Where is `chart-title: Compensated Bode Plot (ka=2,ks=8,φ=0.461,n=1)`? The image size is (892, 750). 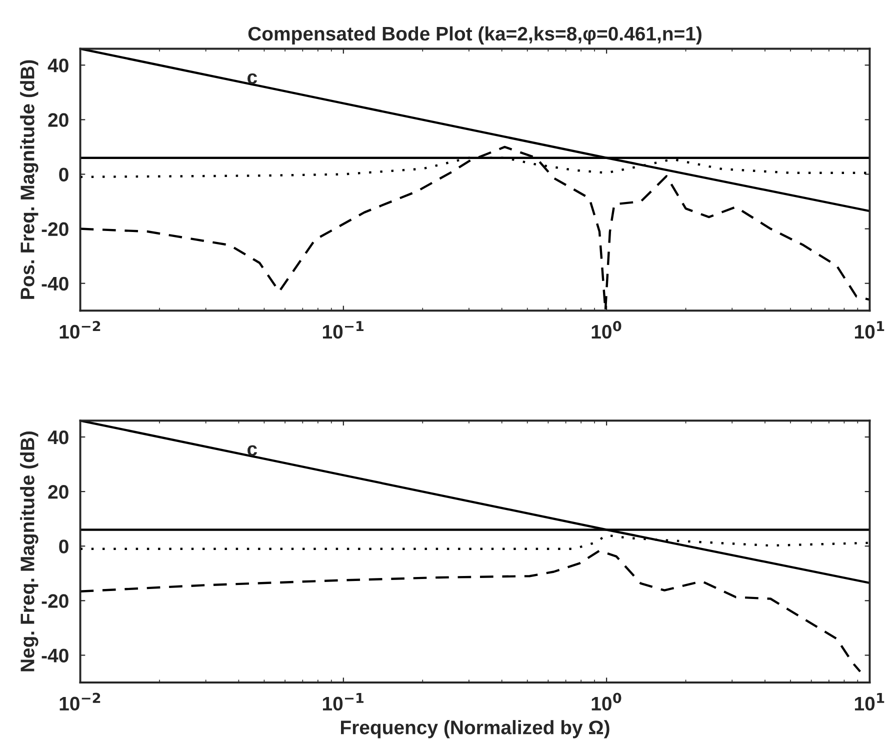
chart-title: Compensated Bode Plot (ka=2,ks=8,φ=0.461,n=1) is located at coordinates (475, 35).